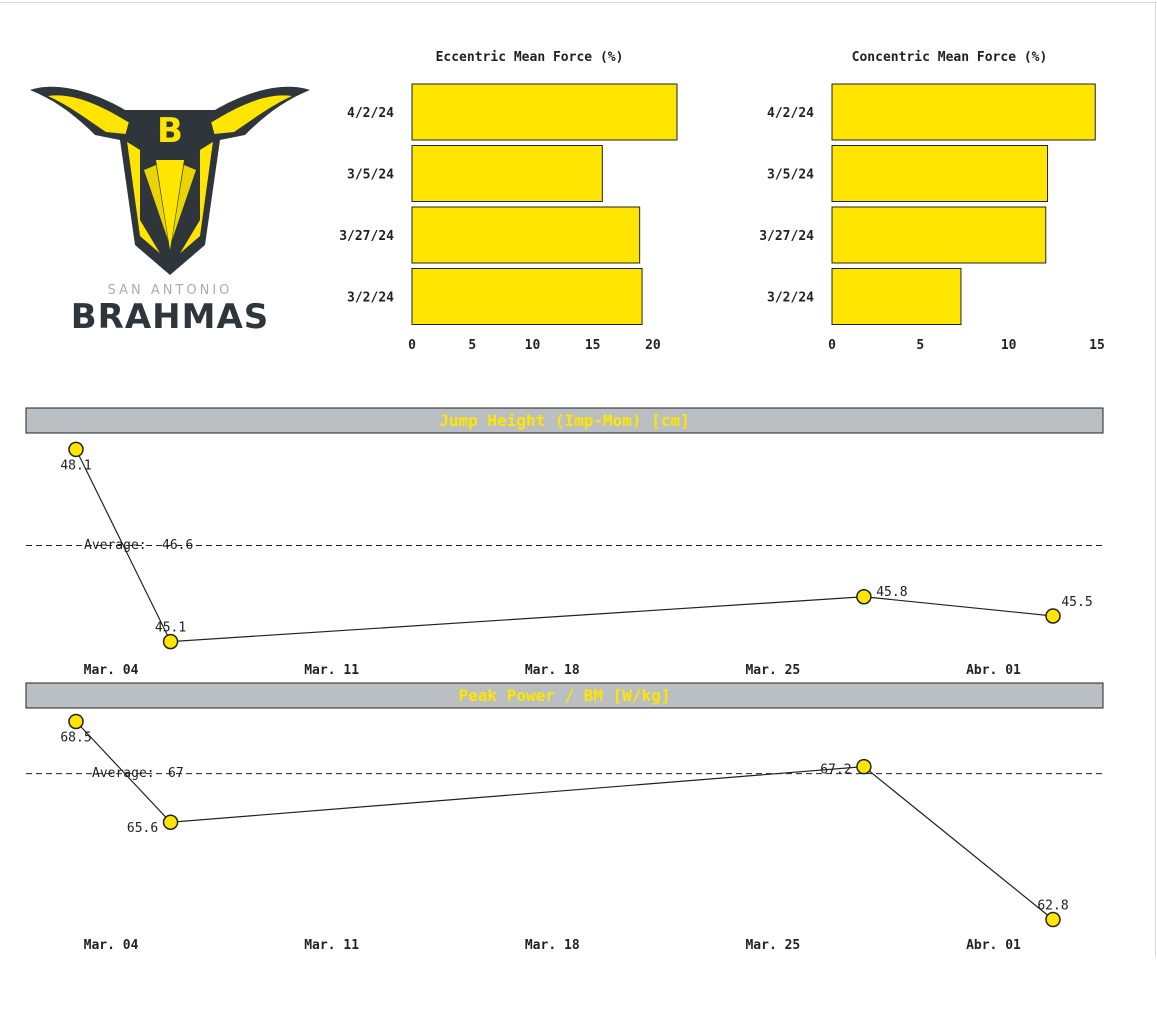 Image resolution: width=1157 pixels, height=1026 pixels. Describe the element at coordinates (472, 345) in the screenshot. I see `eccentric-tick-label: 5` at that location.